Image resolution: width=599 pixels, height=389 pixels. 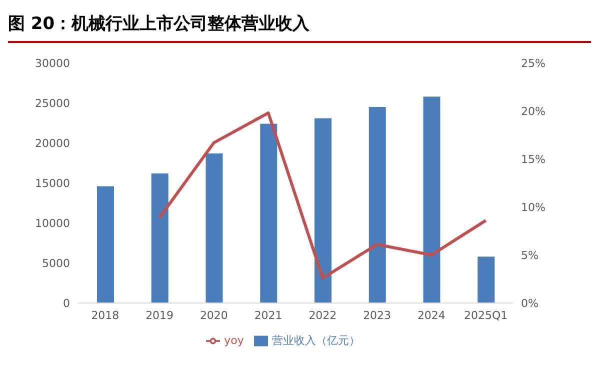 What do you see at coordinates (322, 315) in the screenshot?
I see `x-tick-label: 2022` at bounding box center [322, 315].